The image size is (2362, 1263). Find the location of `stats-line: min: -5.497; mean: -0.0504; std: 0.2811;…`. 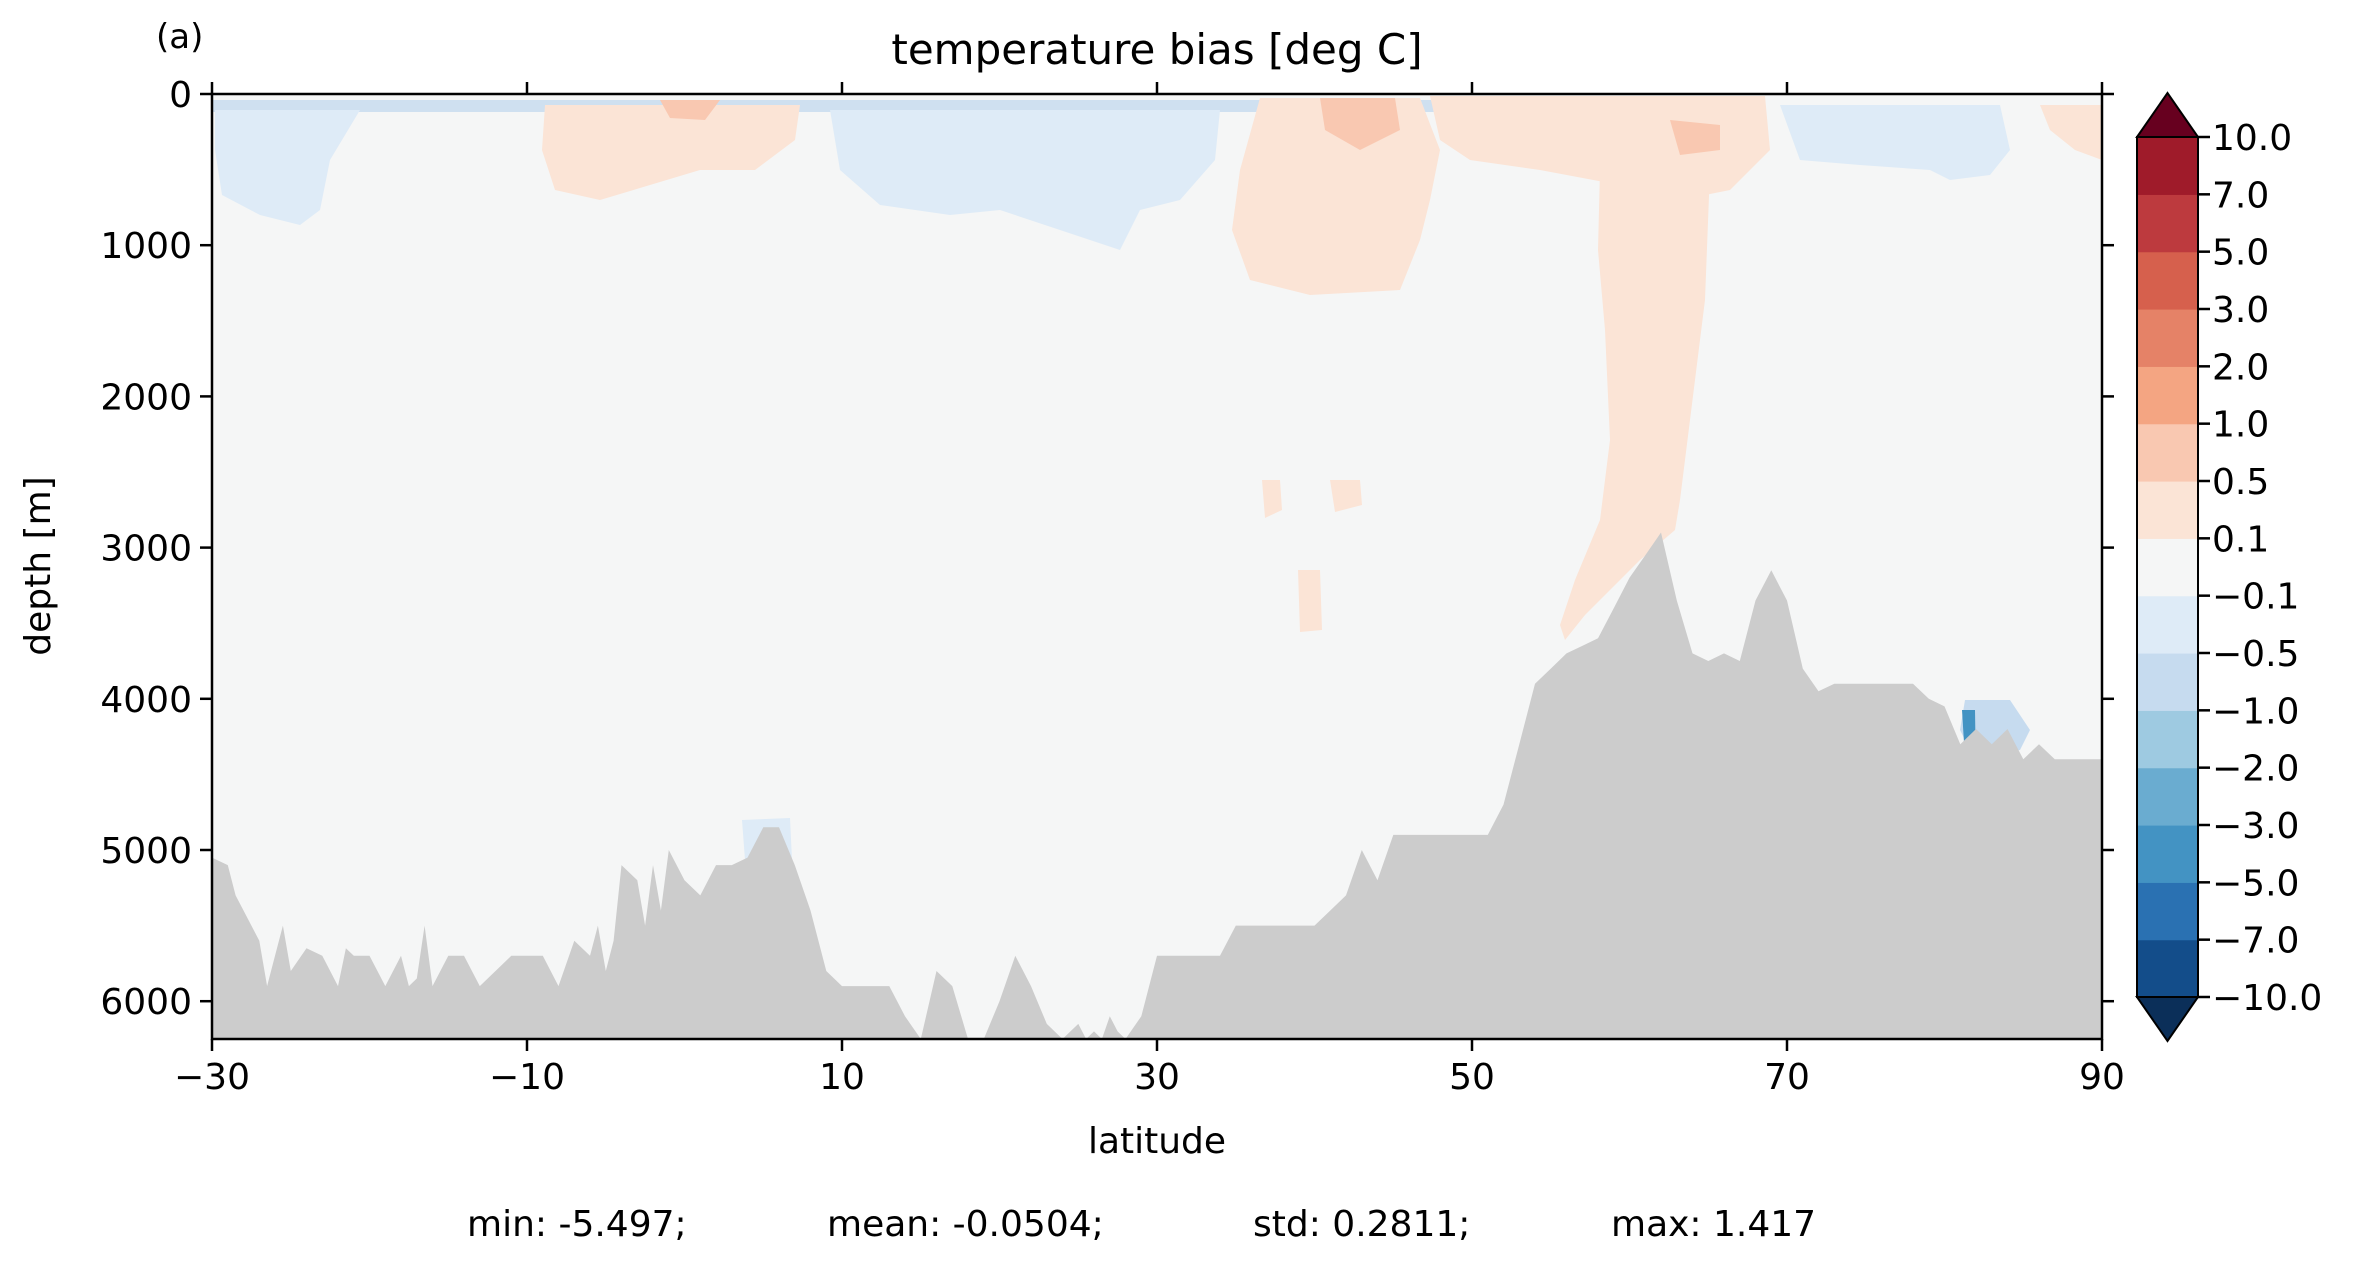

stats-line: min: -5.497; mean: -0.0504; std: 0.2811;… is located at coordinates (1141, 1224).